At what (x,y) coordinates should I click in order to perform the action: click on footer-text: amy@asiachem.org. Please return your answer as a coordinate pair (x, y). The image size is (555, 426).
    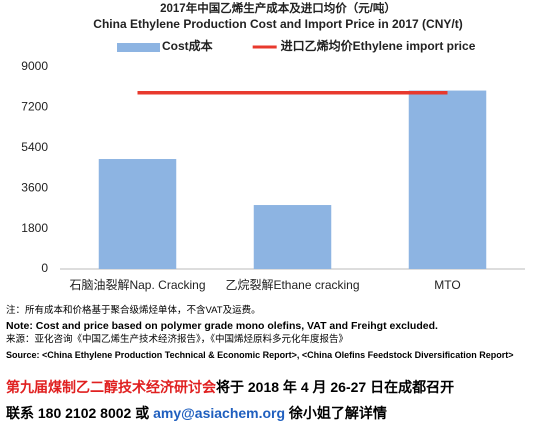
    Looking at the image, I should click on (219, 413).